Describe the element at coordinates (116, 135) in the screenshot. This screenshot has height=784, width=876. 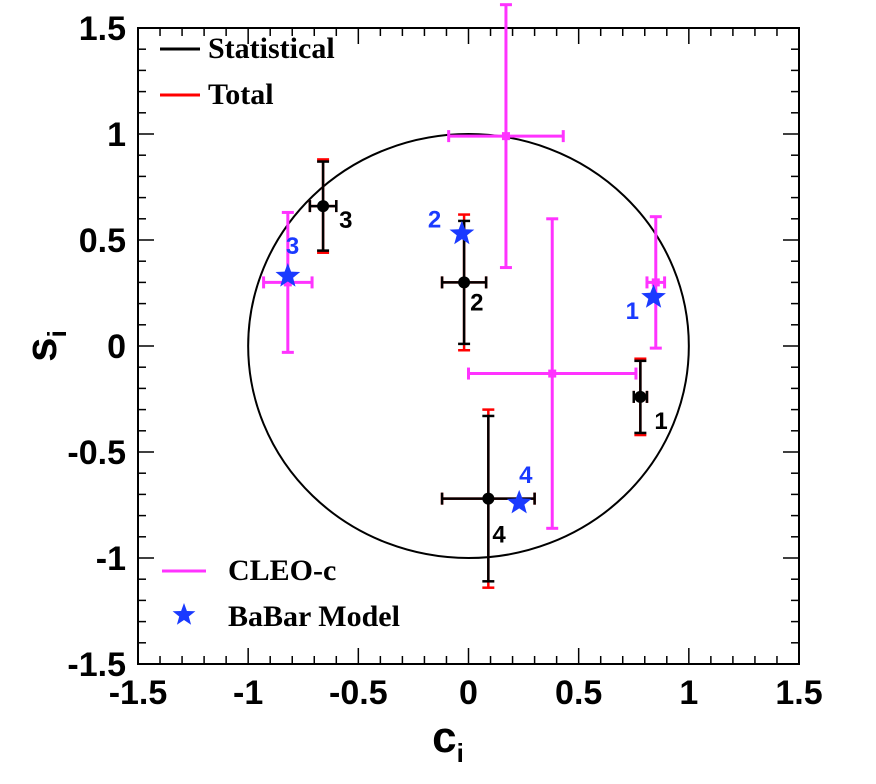
I see `y-tick-label: 1` at that location.